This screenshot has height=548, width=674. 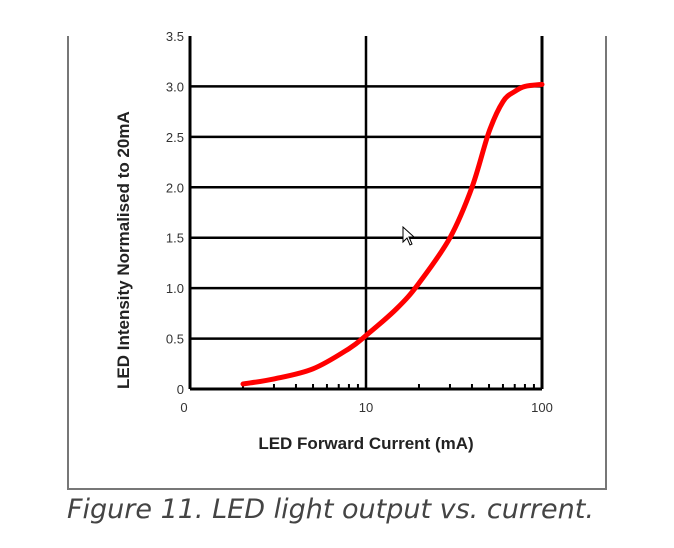 I want to click on y-tick-label: 3.0, so click(x=175, y=86).